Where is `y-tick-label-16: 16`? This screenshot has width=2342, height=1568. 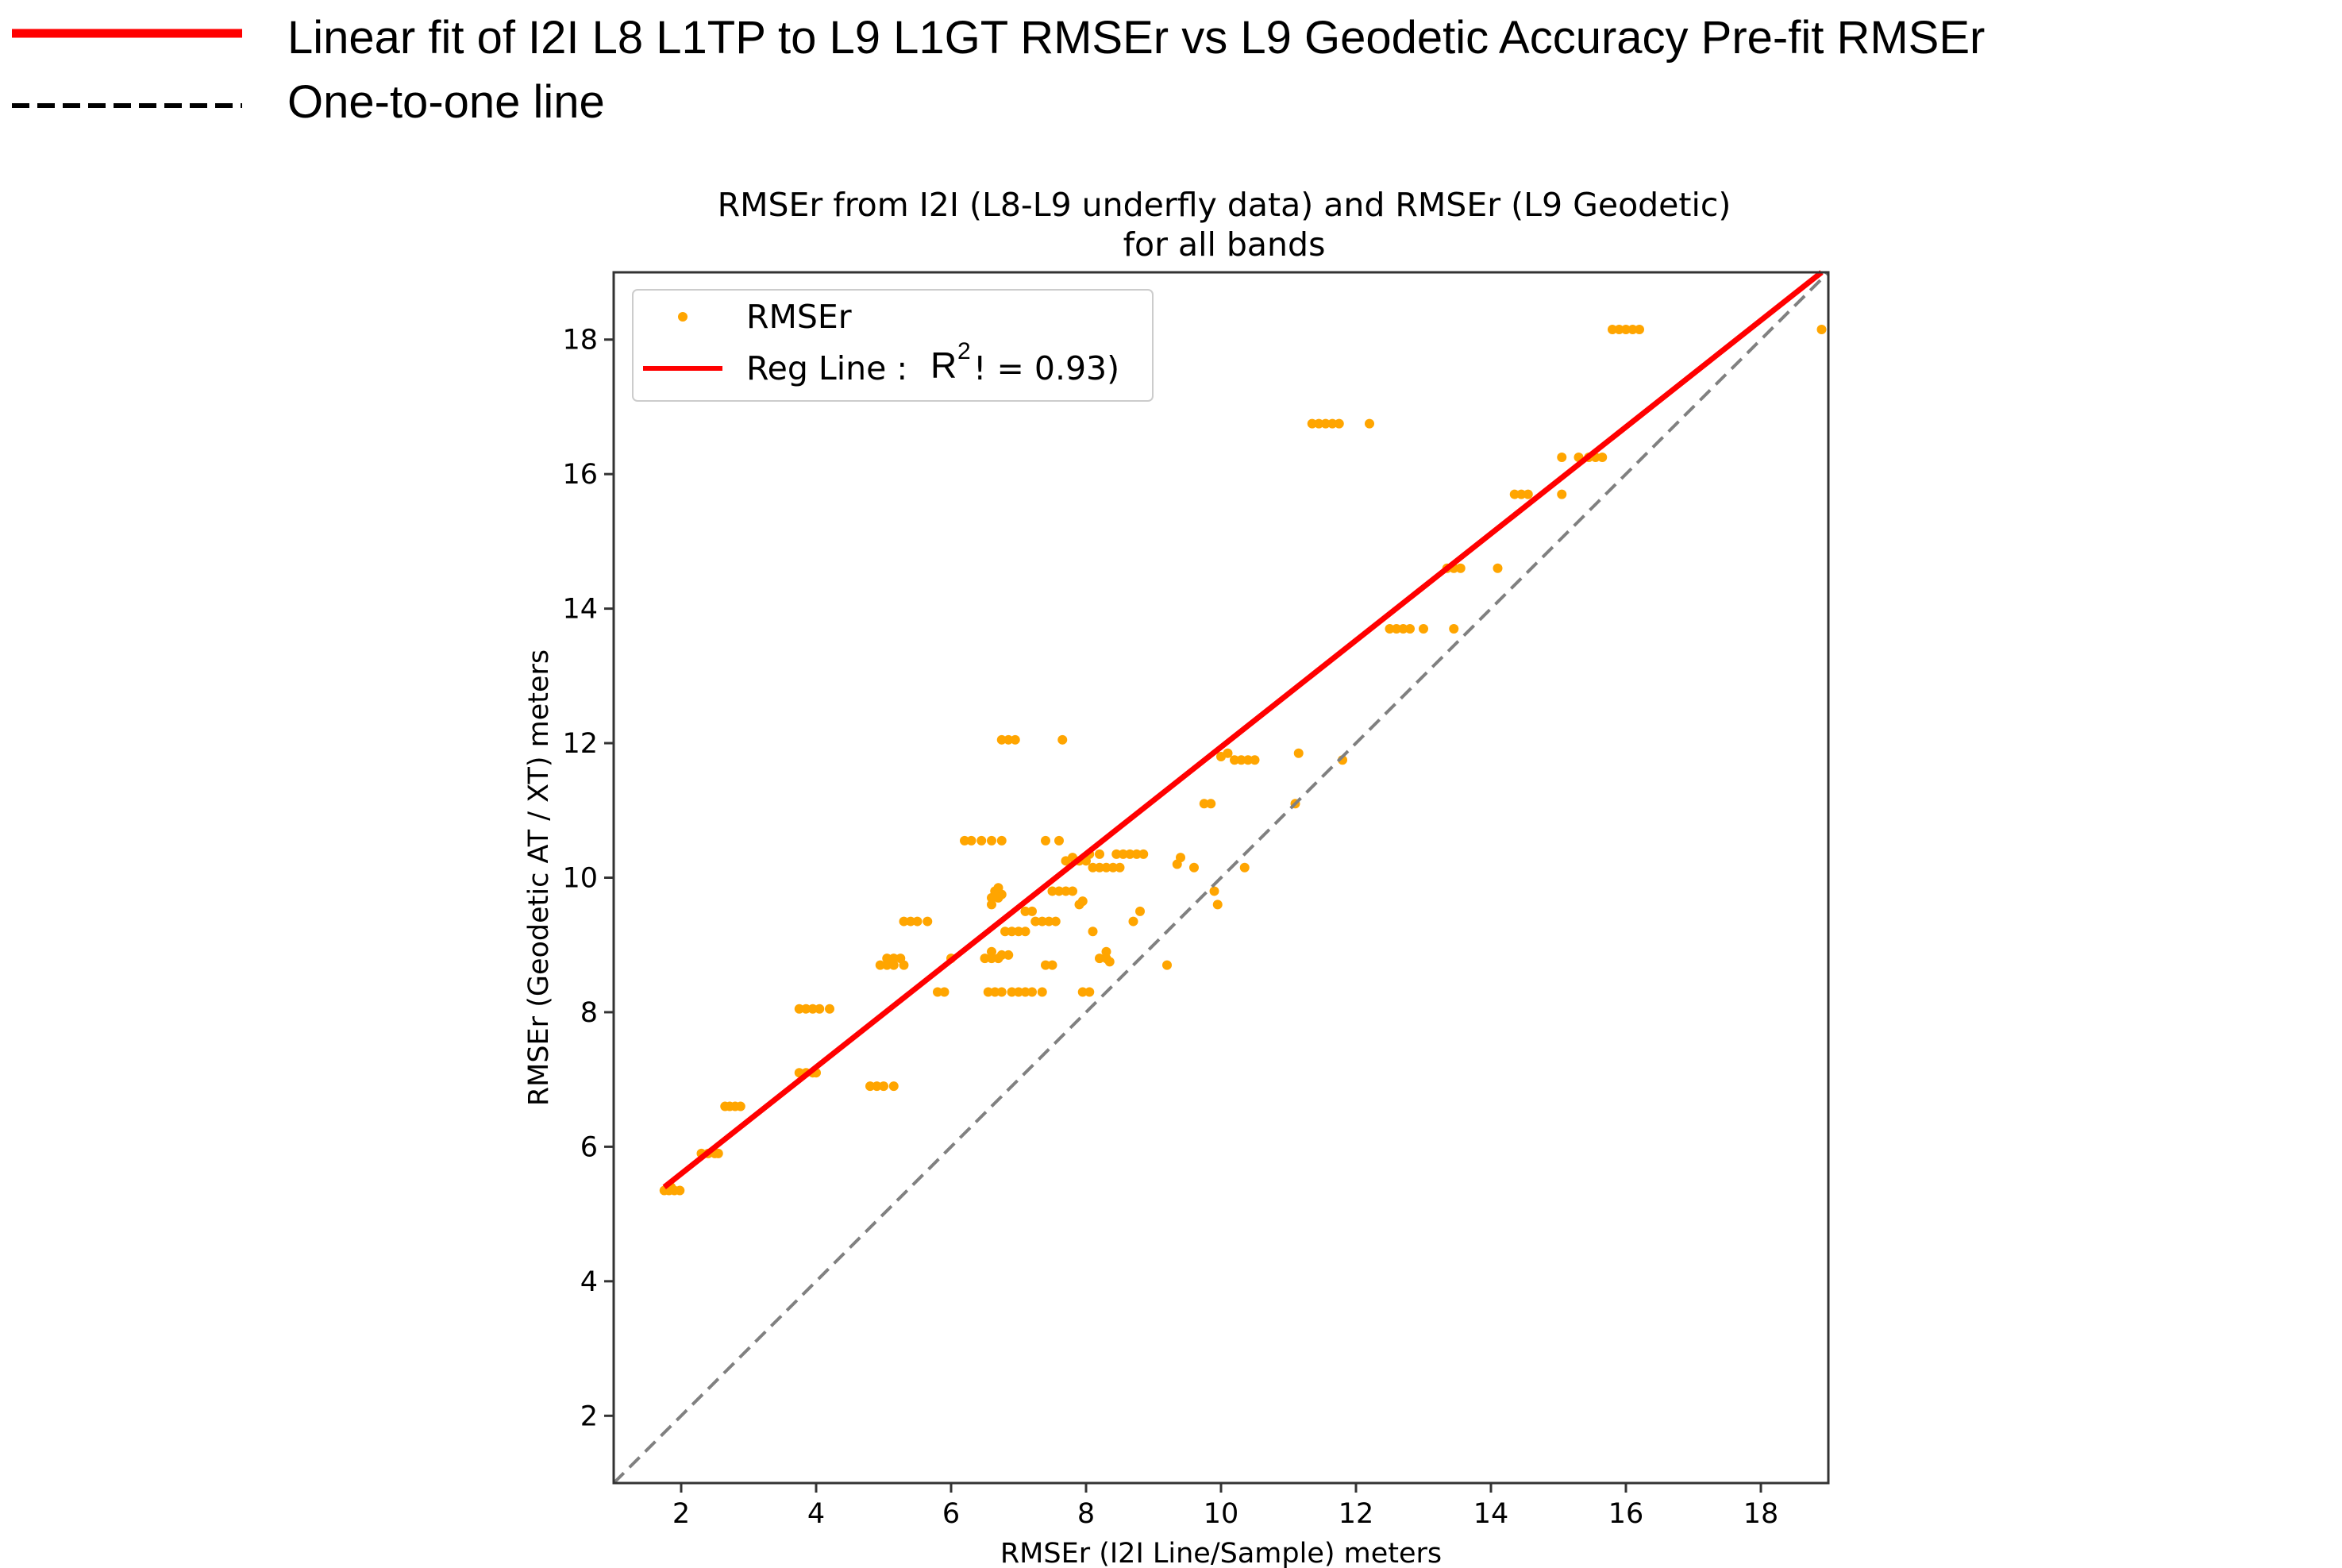 y-tick-label-16: 16 is located at coordinates (580, 475).